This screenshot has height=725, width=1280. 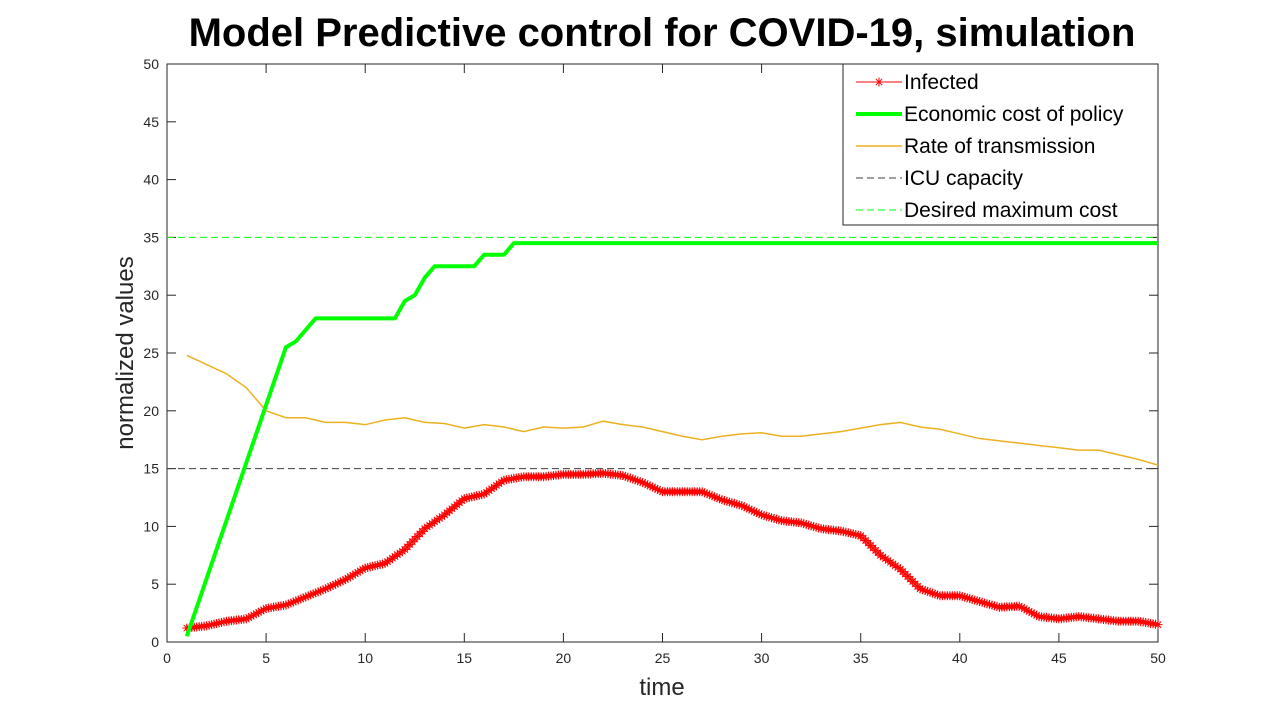 I want to click on x-axis-label: time, so click(x=661, y=687).